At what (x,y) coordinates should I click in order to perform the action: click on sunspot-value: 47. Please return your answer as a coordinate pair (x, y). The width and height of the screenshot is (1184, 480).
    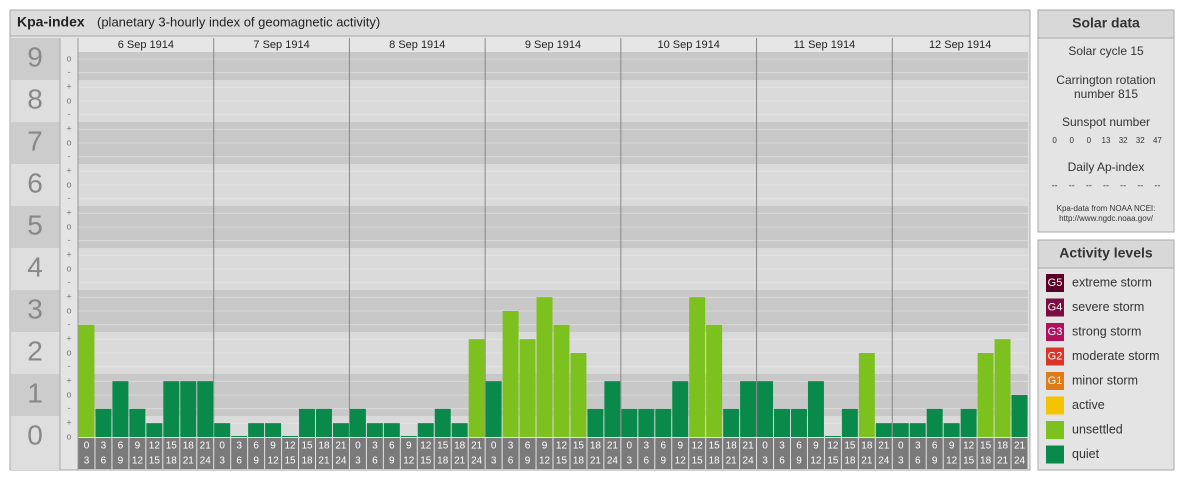
    Looking at the image, I should click on (1157, 140).